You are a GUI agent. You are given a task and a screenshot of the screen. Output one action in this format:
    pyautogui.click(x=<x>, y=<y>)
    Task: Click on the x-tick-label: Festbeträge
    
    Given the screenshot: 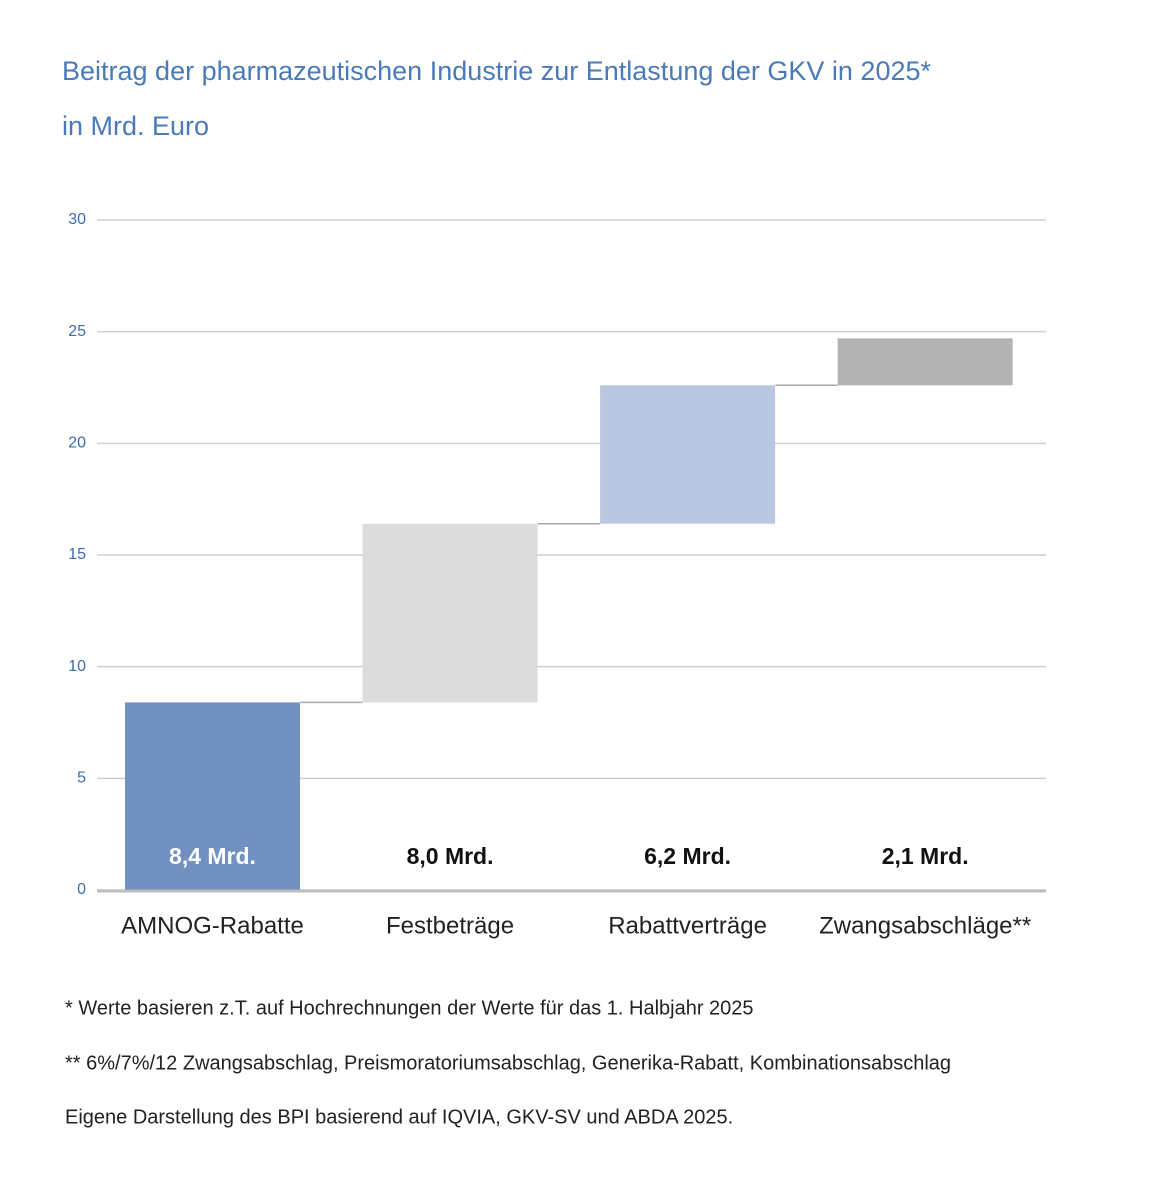 What is the action you would take?
    pyautogui.click(x=450, y=925)
    